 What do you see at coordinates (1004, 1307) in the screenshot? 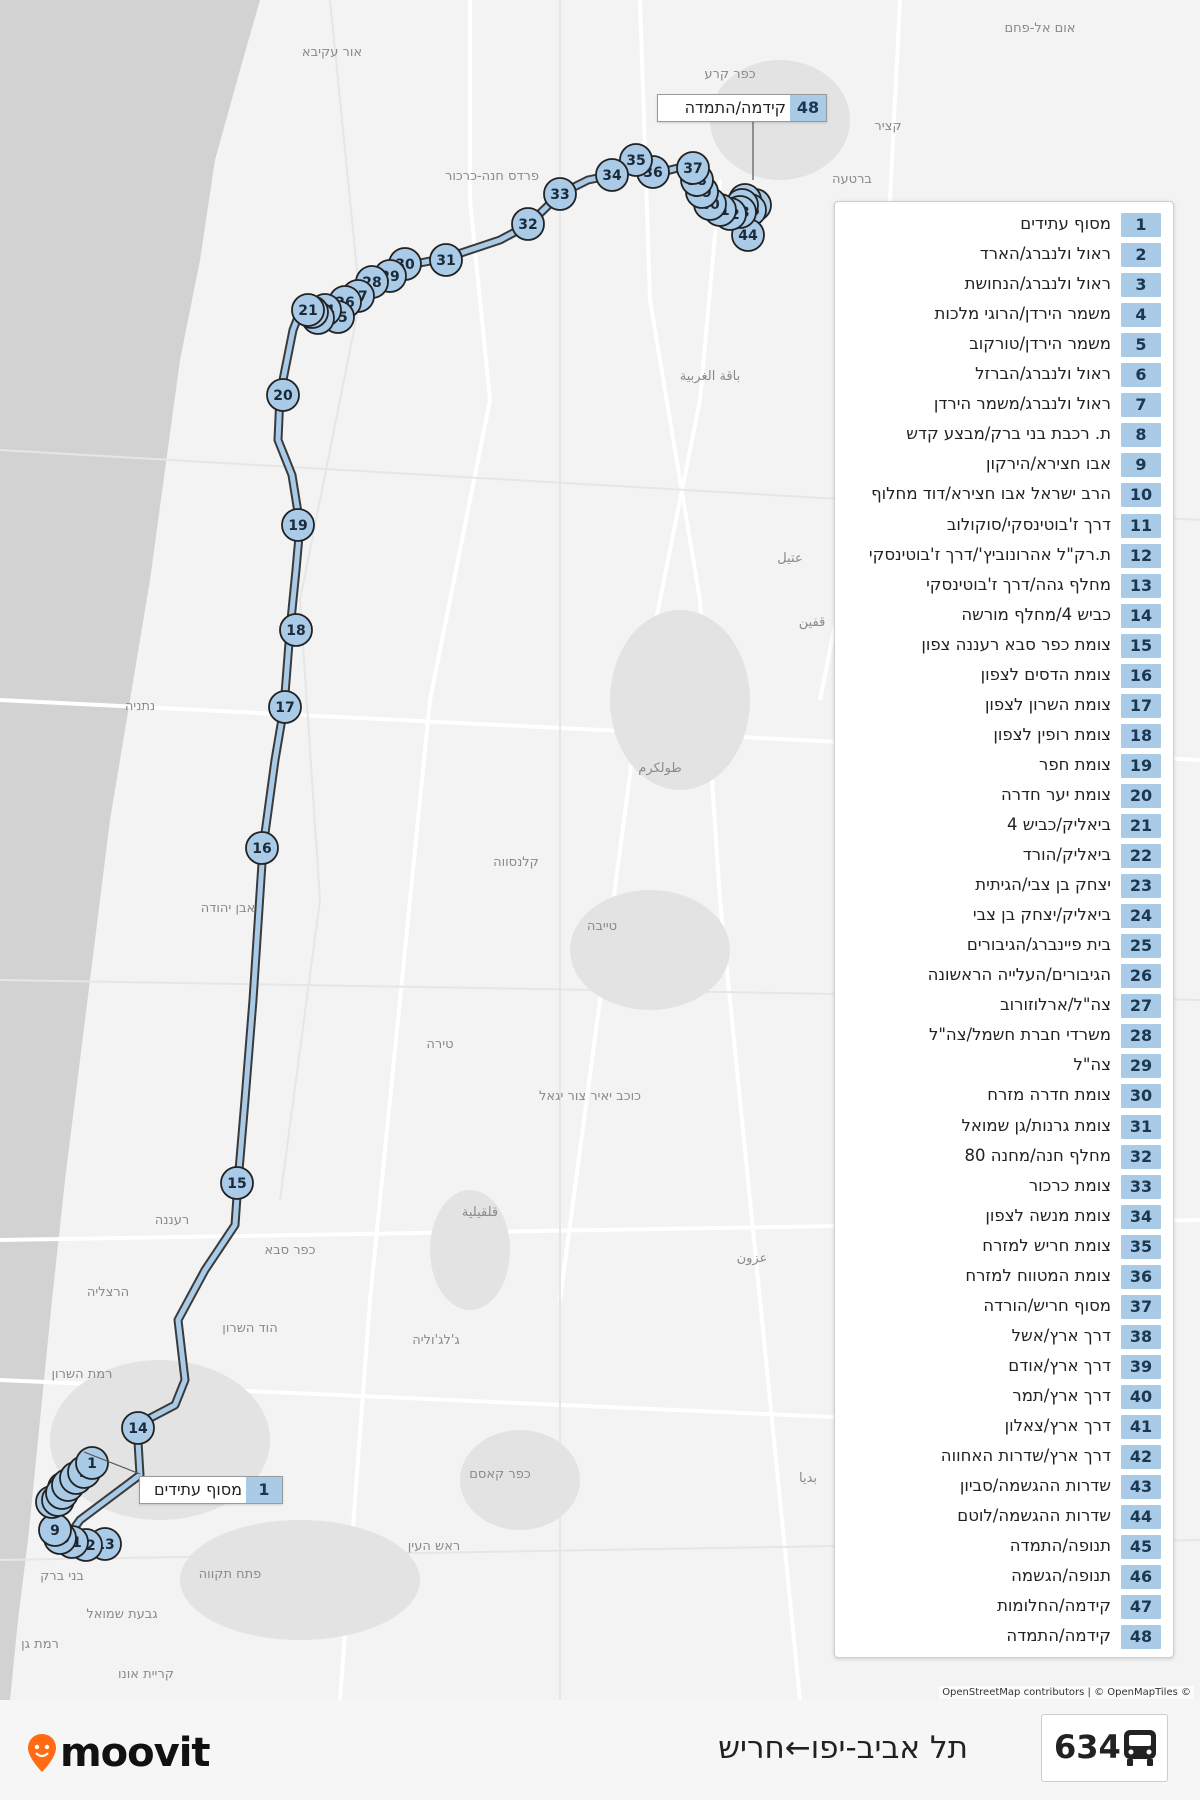
I see `stop-list-item: מסוף חריש/הורדה 37` at bounding box center [1004, 1307].